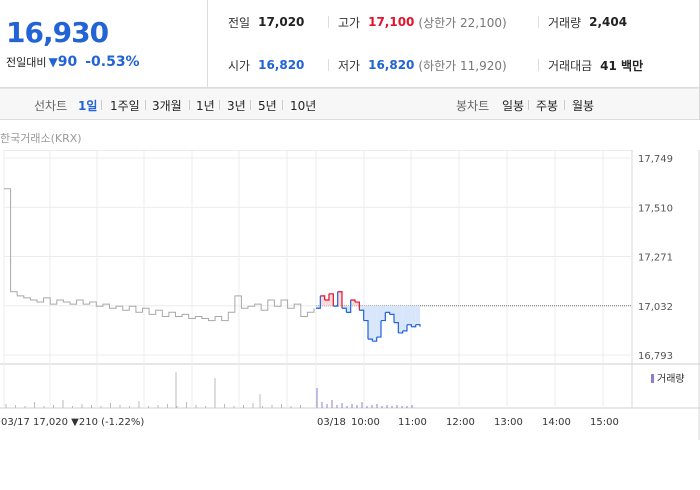 The image size is (700, 490). What do you see at coordinates (209, 390) in the screenshot?
I see `volume-bars` at bounding box center [209, 390].